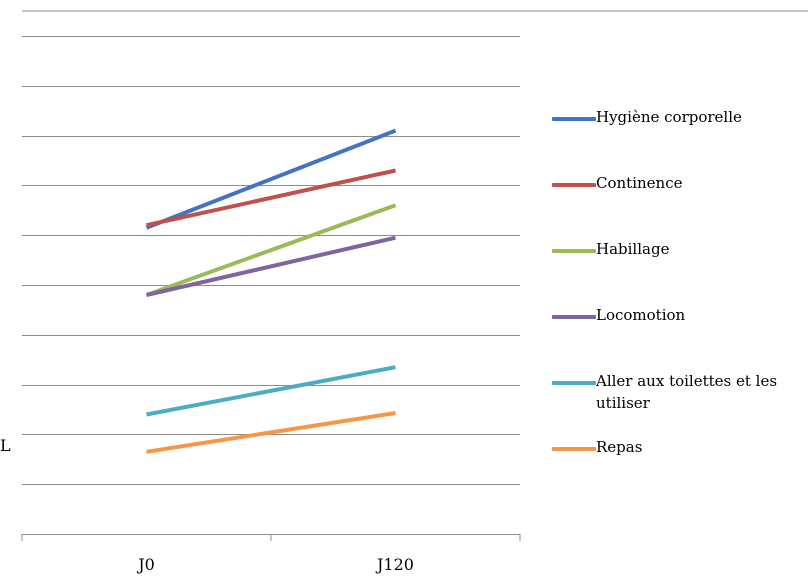 This screenshot has width=808, height=585. Describe the element at coordinates (641, 315) in the screenshot. I see `legend-label: Locomotion` at that location.